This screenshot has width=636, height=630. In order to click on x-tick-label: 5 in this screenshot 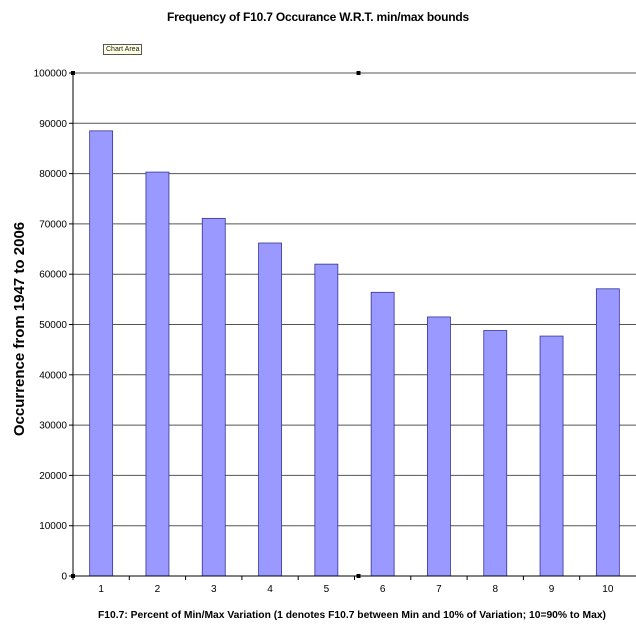, I will do `click(327, 589)`.